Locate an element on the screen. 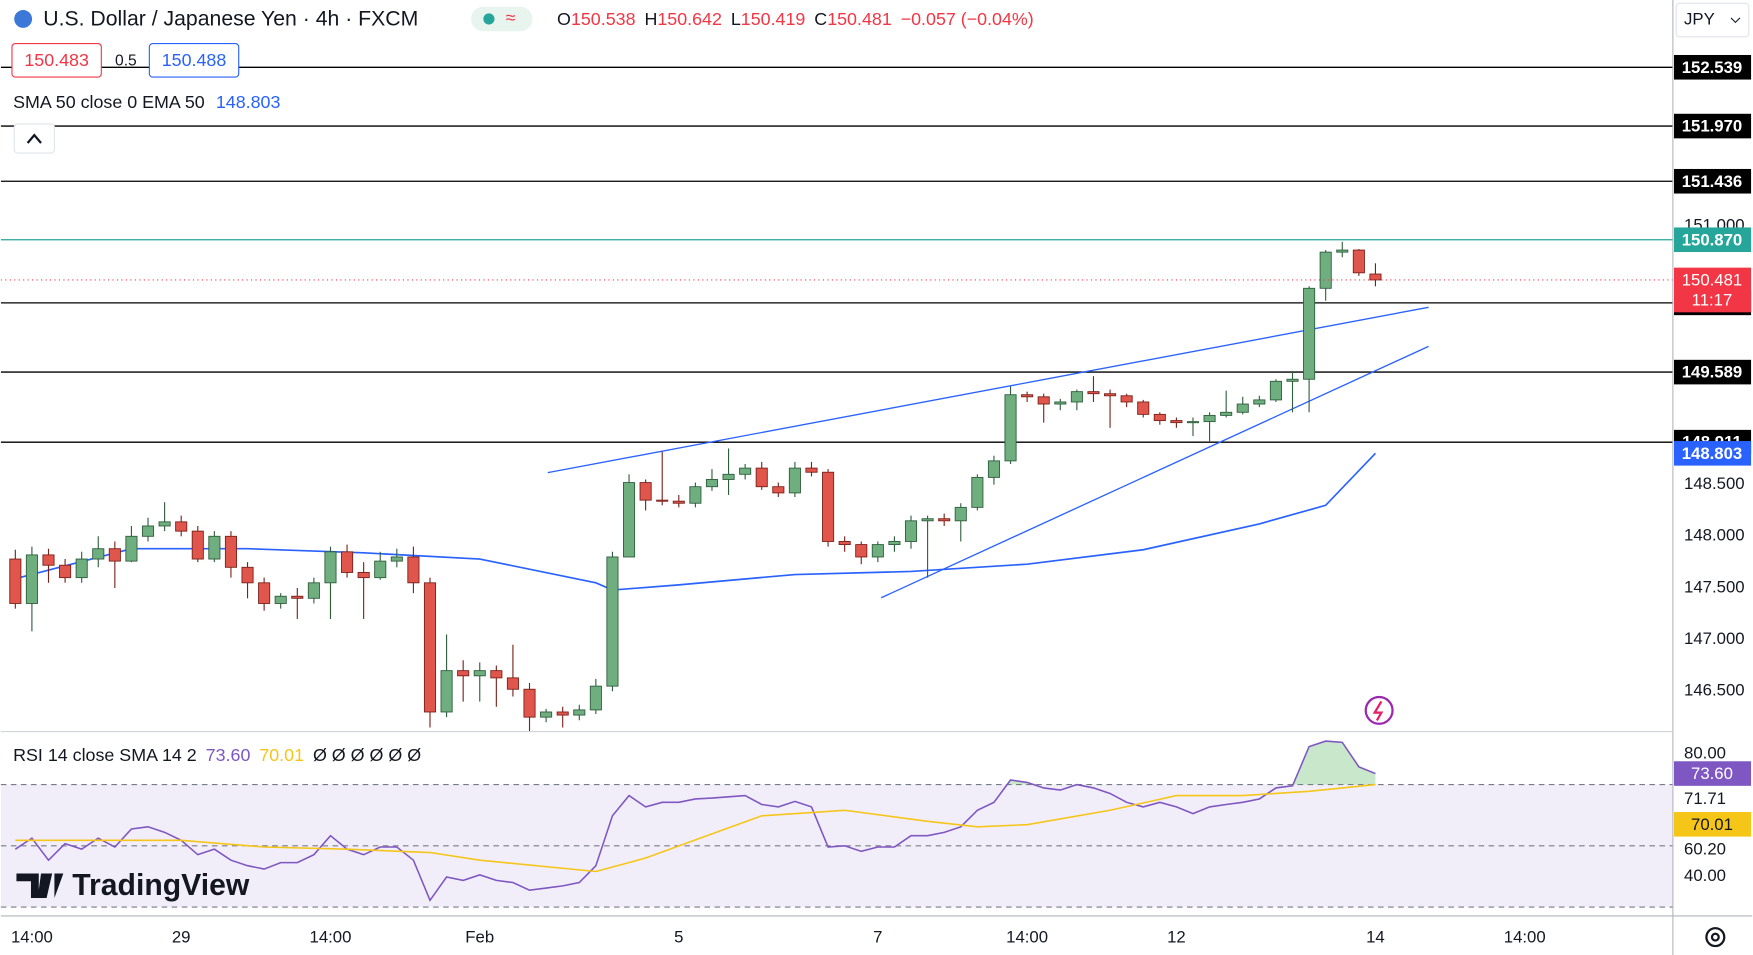 This screenshot has width=1753, height=955. collapse-button is located at coordinates (34, 138).